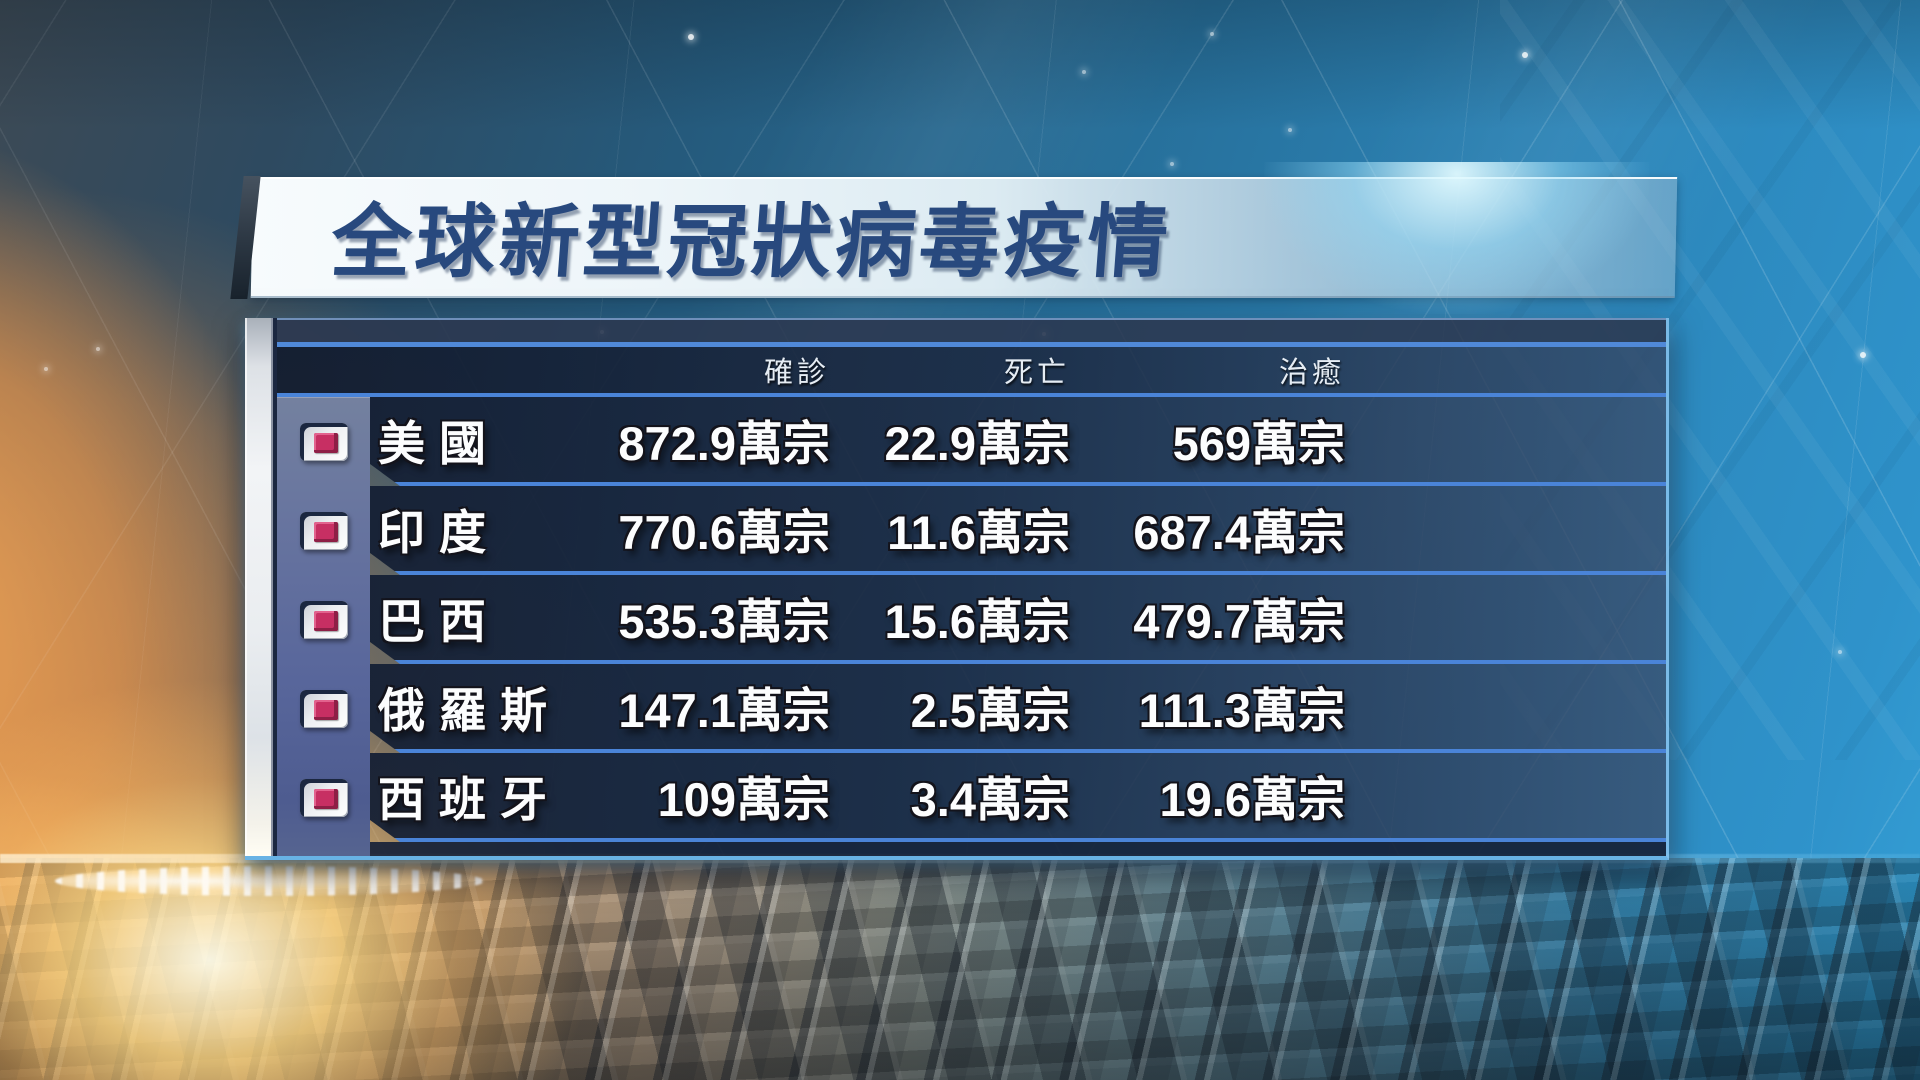 Image resolution: width=1920 pixels, height=1080 pixels. I want to click on column-header-recovered: 治癒, so click(1311, 373).